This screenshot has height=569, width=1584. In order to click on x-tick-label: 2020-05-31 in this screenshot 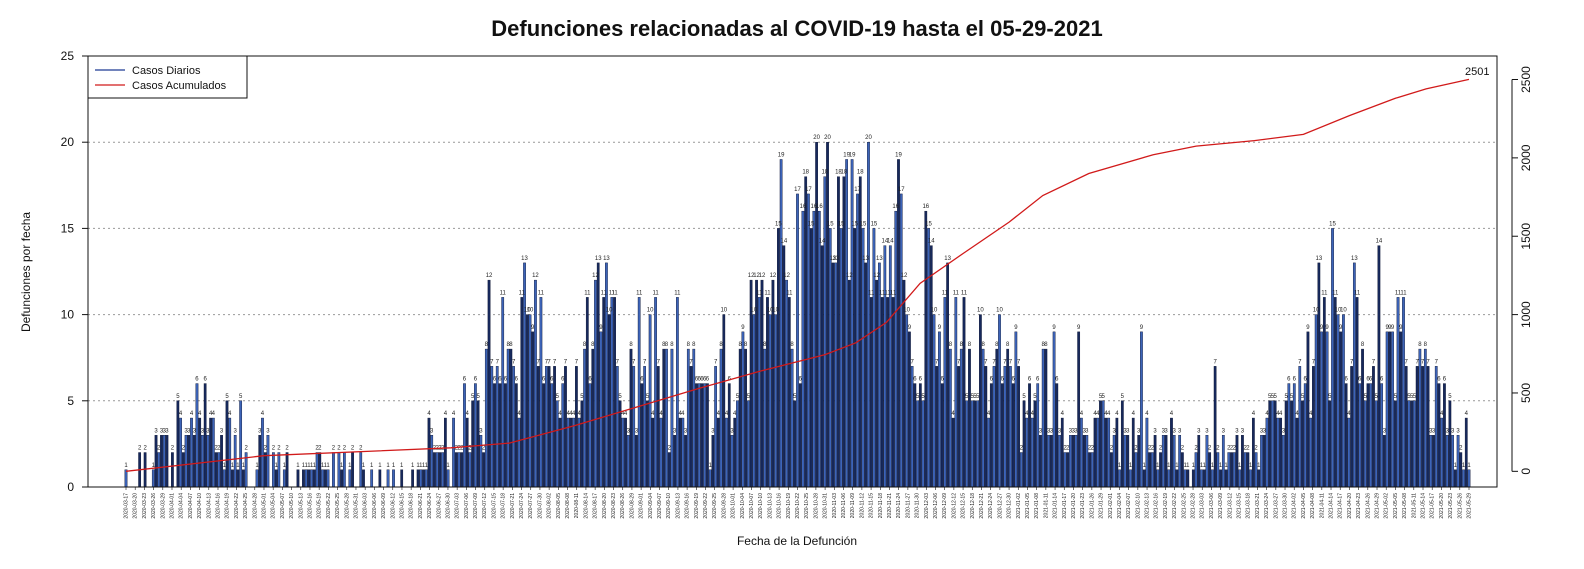, I will do `click(356, 506)`.